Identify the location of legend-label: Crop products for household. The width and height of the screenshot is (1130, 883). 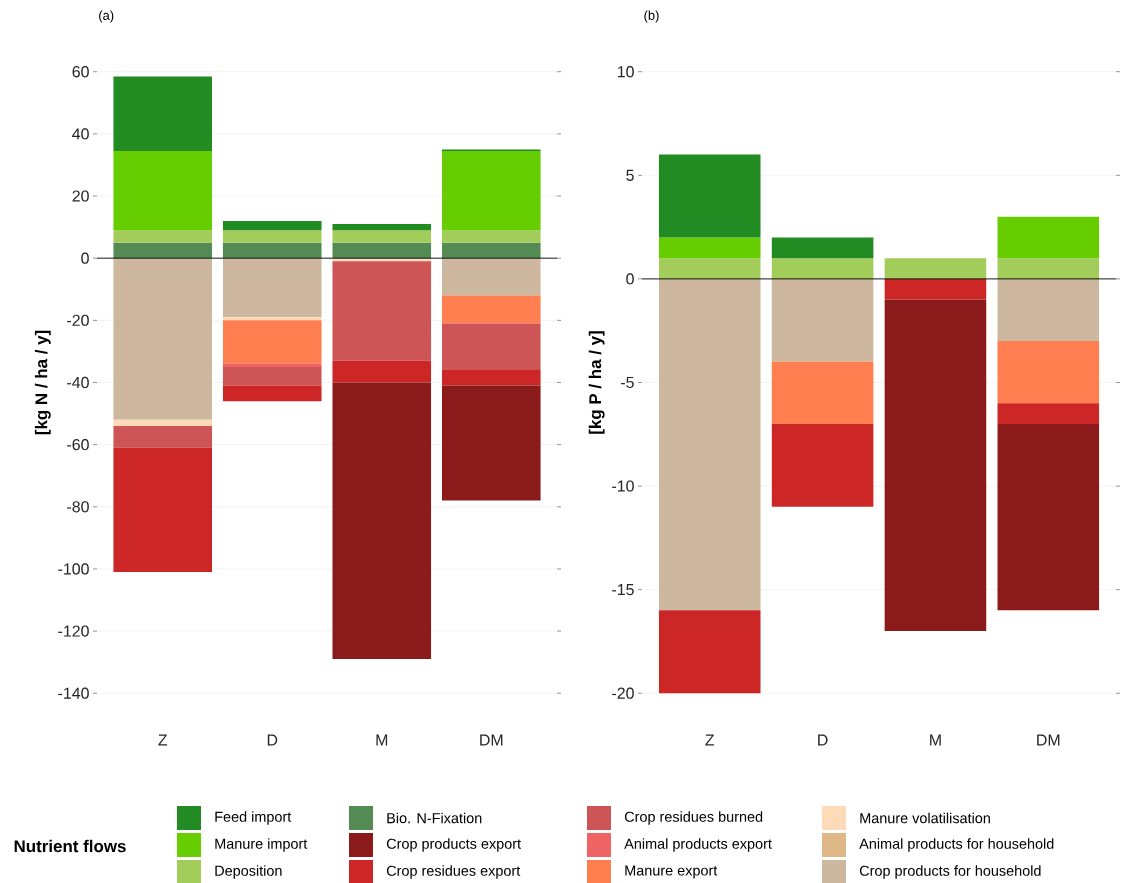
(950, 872).